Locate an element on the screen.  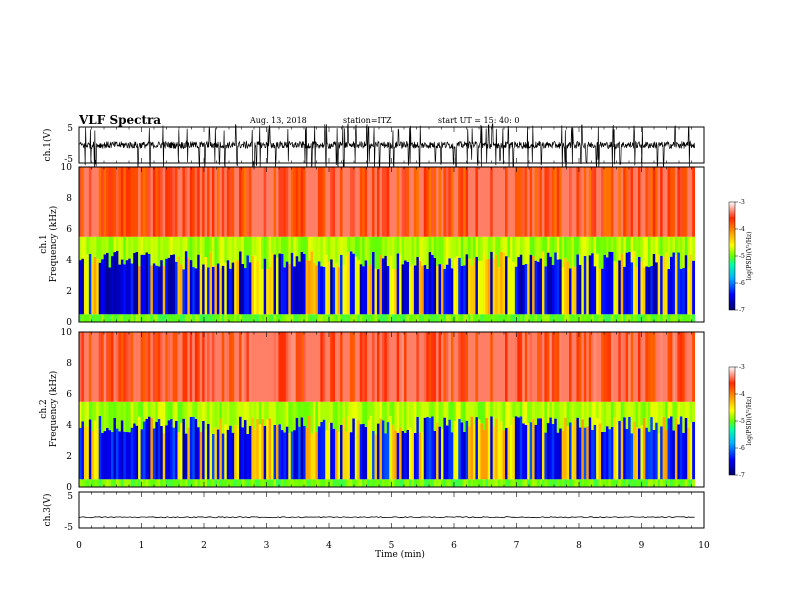
ch2-frequency-ylabel: Frequency (kHz) is located at coordinates (53, 409).